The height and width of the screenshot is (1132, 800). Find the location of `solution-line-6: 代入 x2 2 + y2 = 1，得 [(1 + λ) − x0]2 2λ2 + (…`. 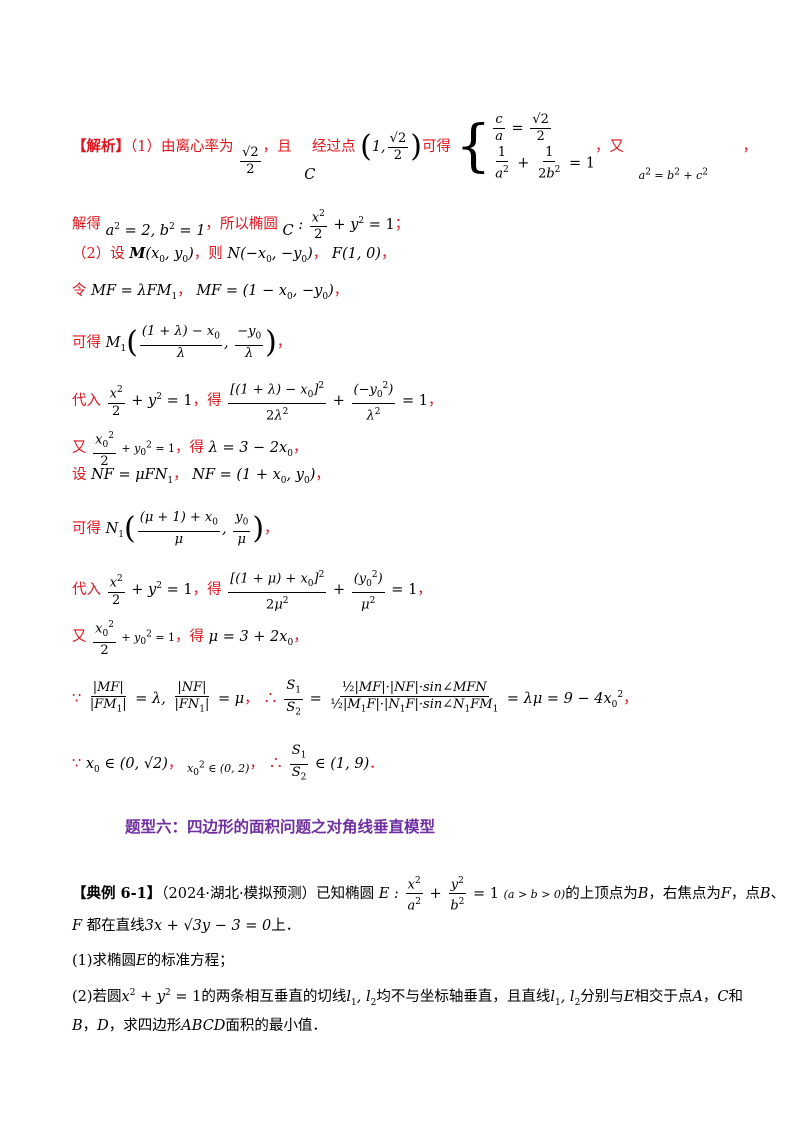

solution-line-6: 代入 x2 2 + y2 = 1，得 [(1 + λ) − x0]2 2λ2 + (… is located at coordinates (257, 401).